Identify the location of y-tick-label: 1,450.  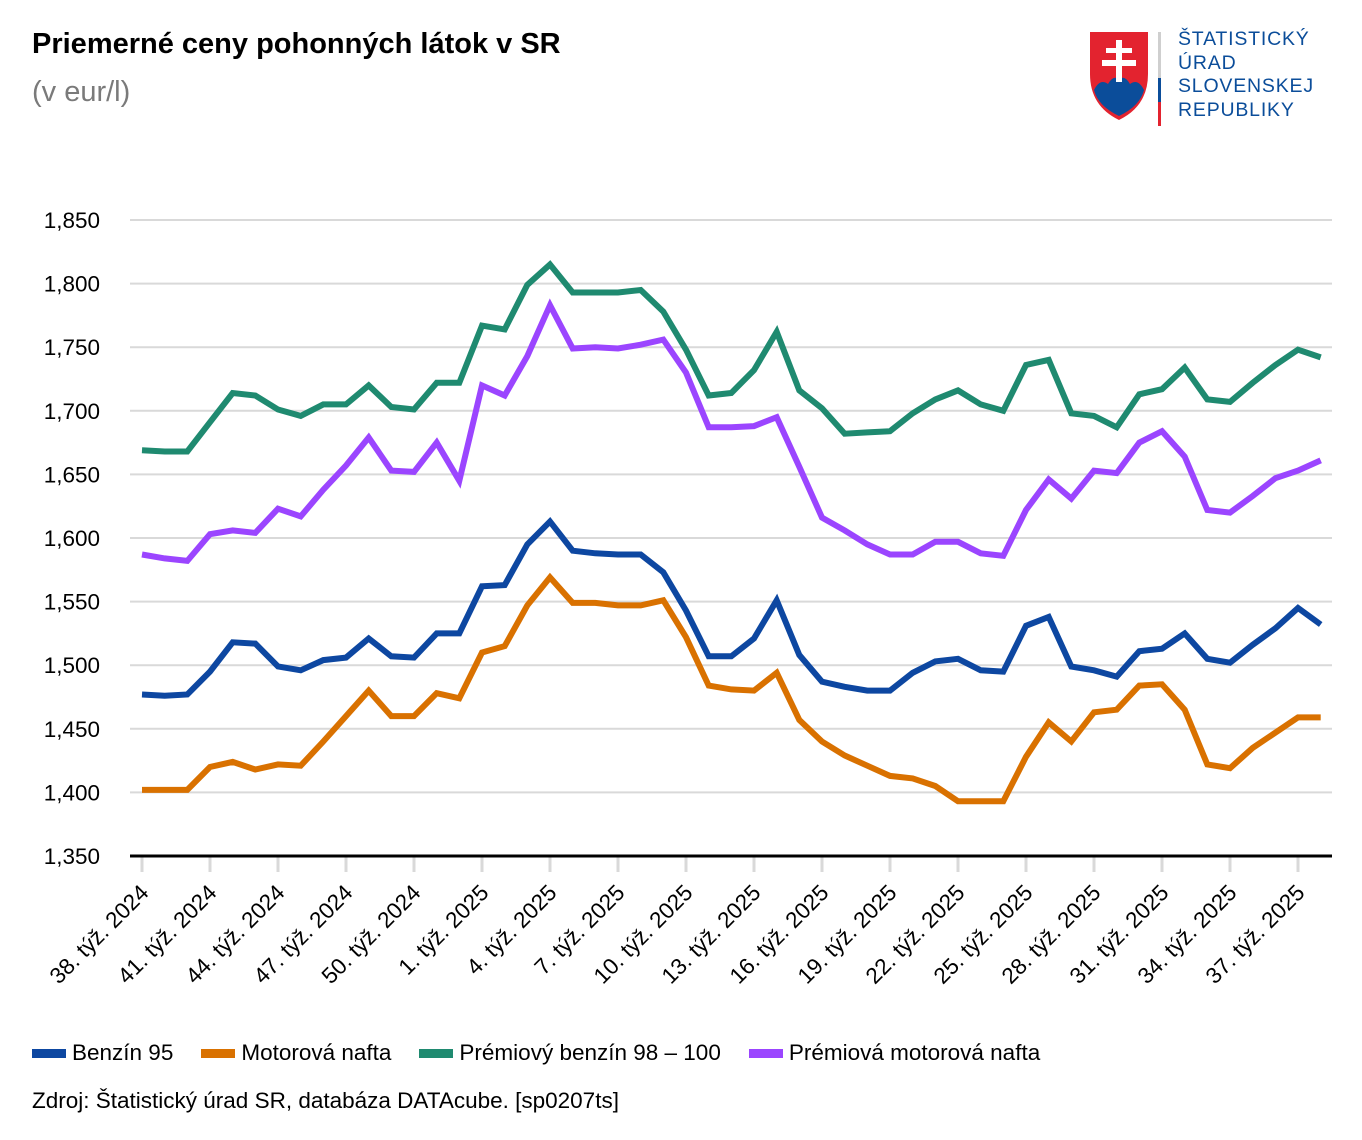
(72, 729).